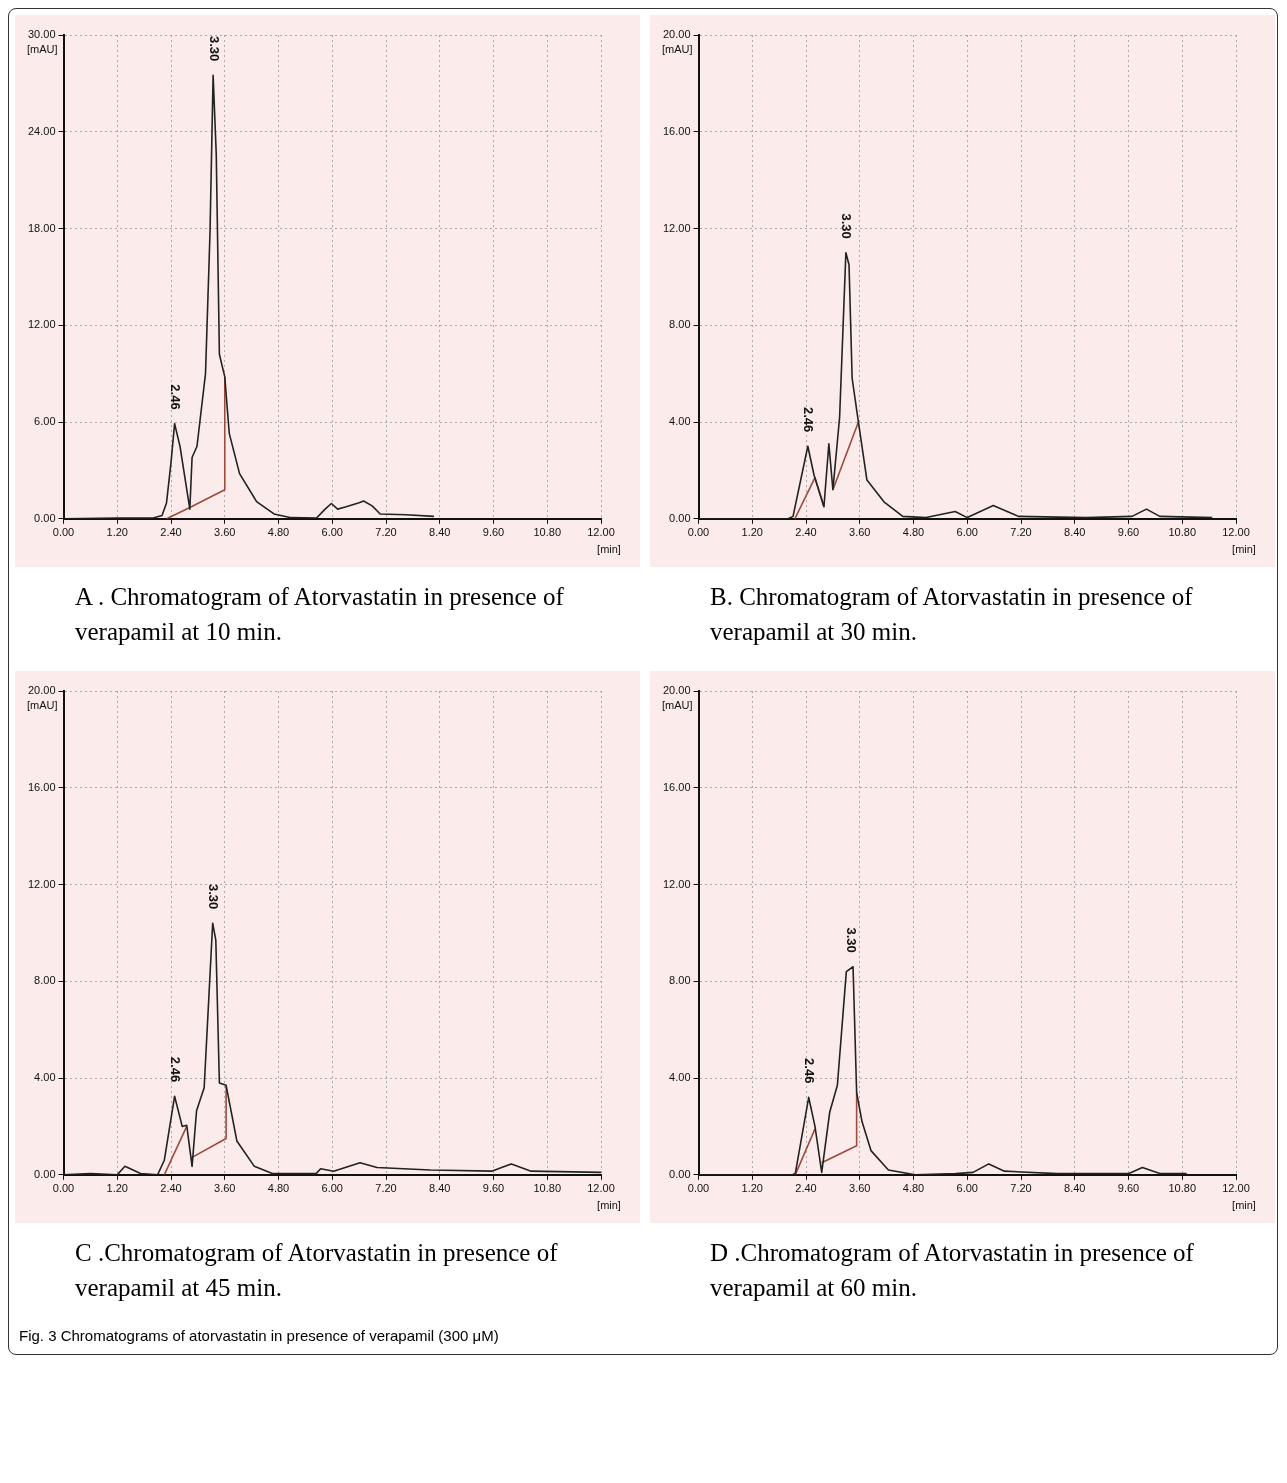  What do you see at coordinates (259, 1336) in the screenshot?
I see `caption: Fig. 3 Chromatograms of atorvastatin in presence of verapamil (300 μM)` at bounding box center [259, 1336].